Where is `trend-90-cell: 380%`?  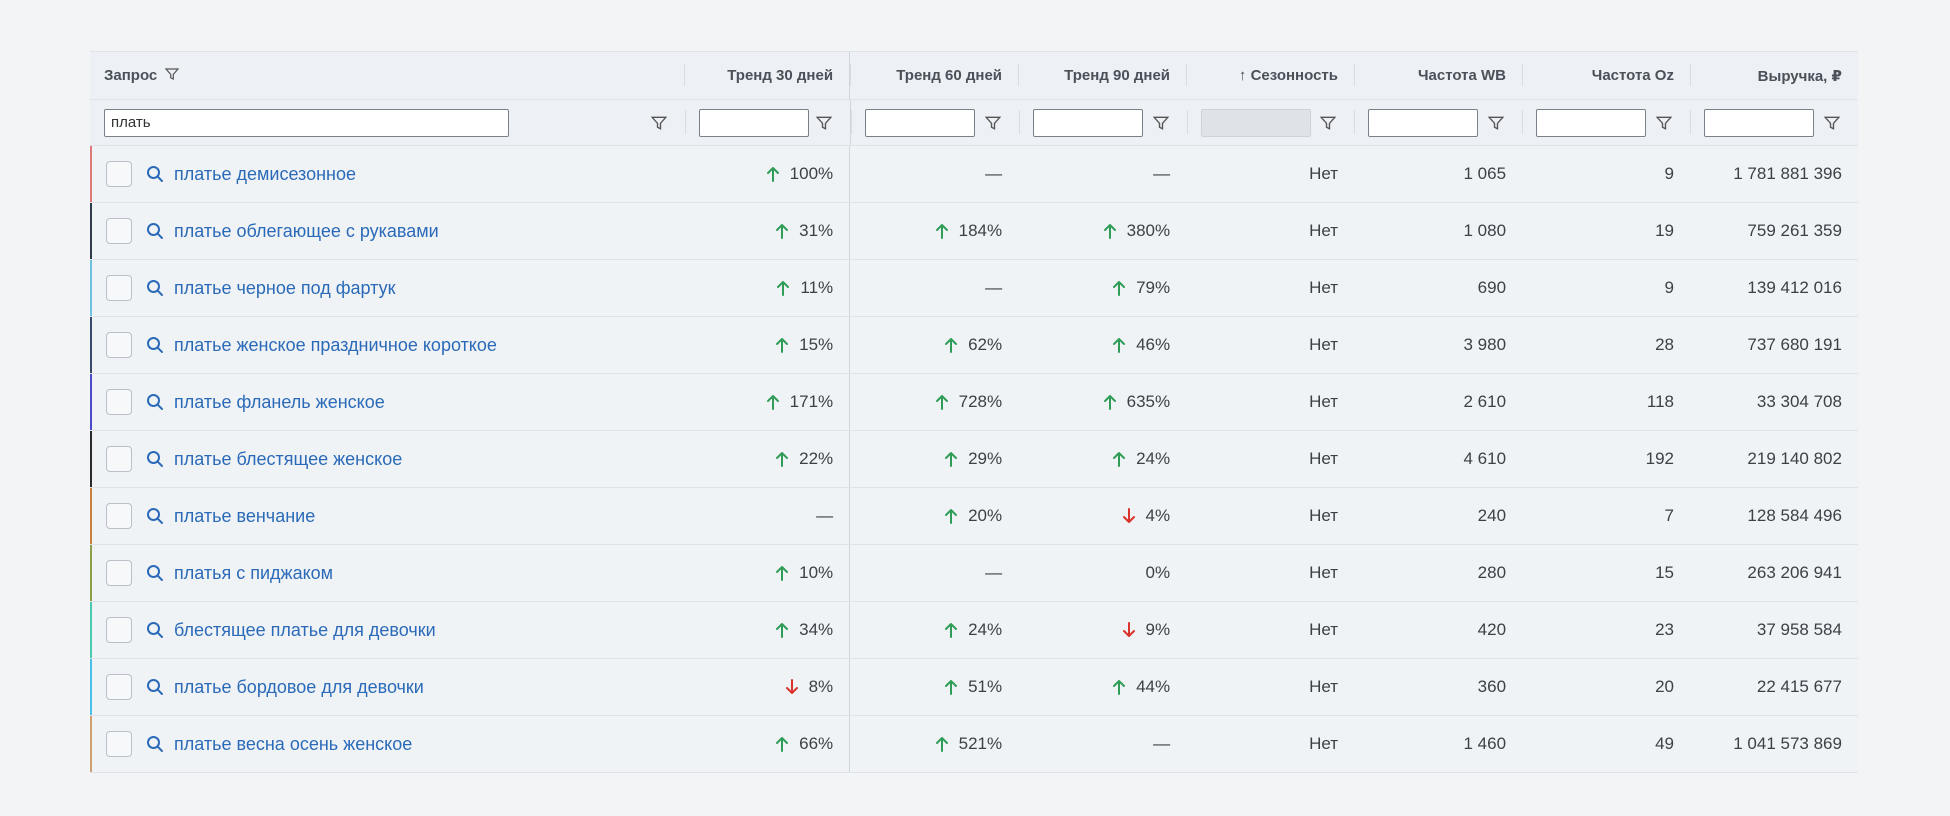
trend-90-cell: 380% is located at coordinates (1102, 231).